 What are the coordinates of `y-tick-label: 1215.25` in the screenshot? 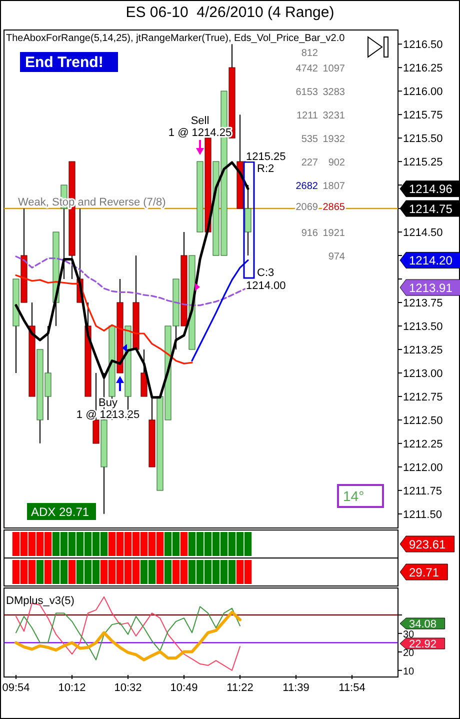 It's located at (423, 162).